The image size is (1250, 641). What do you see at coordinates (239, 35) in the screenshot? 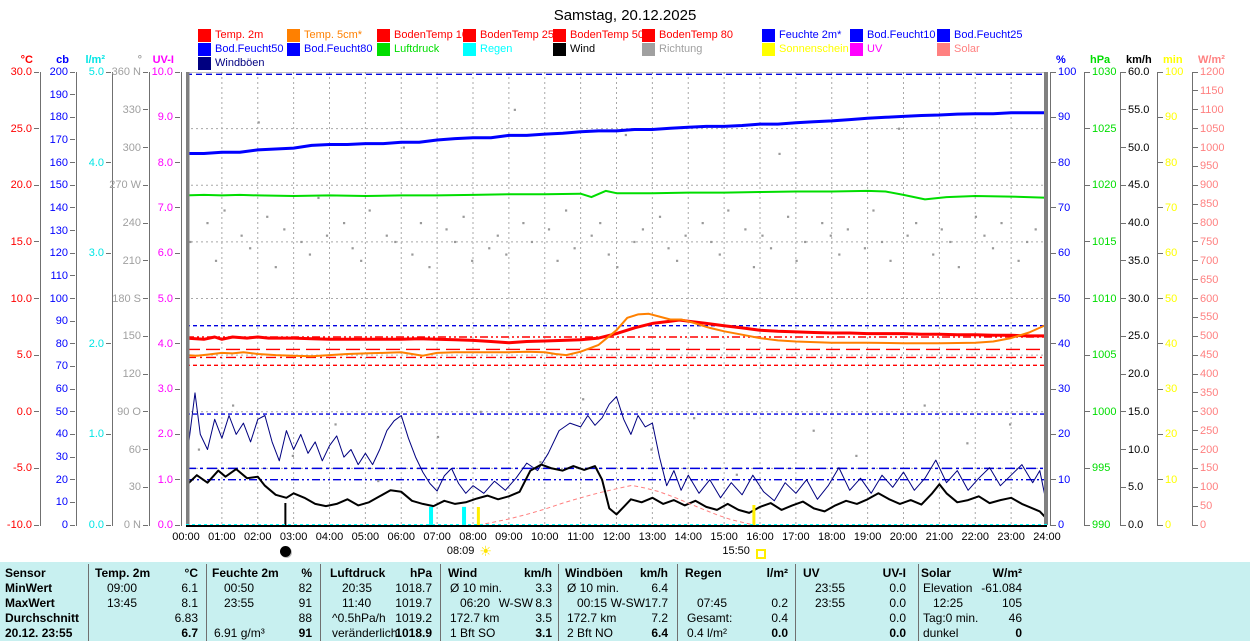
I see `legend-label: Temp. 2m` at bounding box center [239, 35].